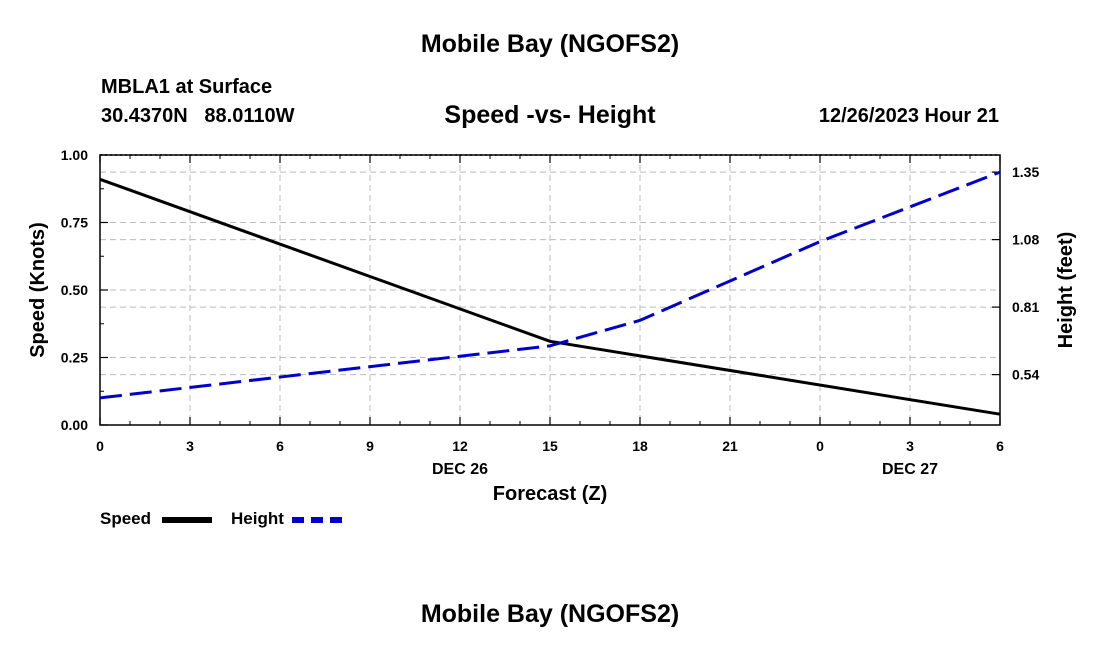 Image resolution: width=1100 pixels, height=650 pixels. I want to click on y2-tick-label: 1.35, so click(1025, 172).